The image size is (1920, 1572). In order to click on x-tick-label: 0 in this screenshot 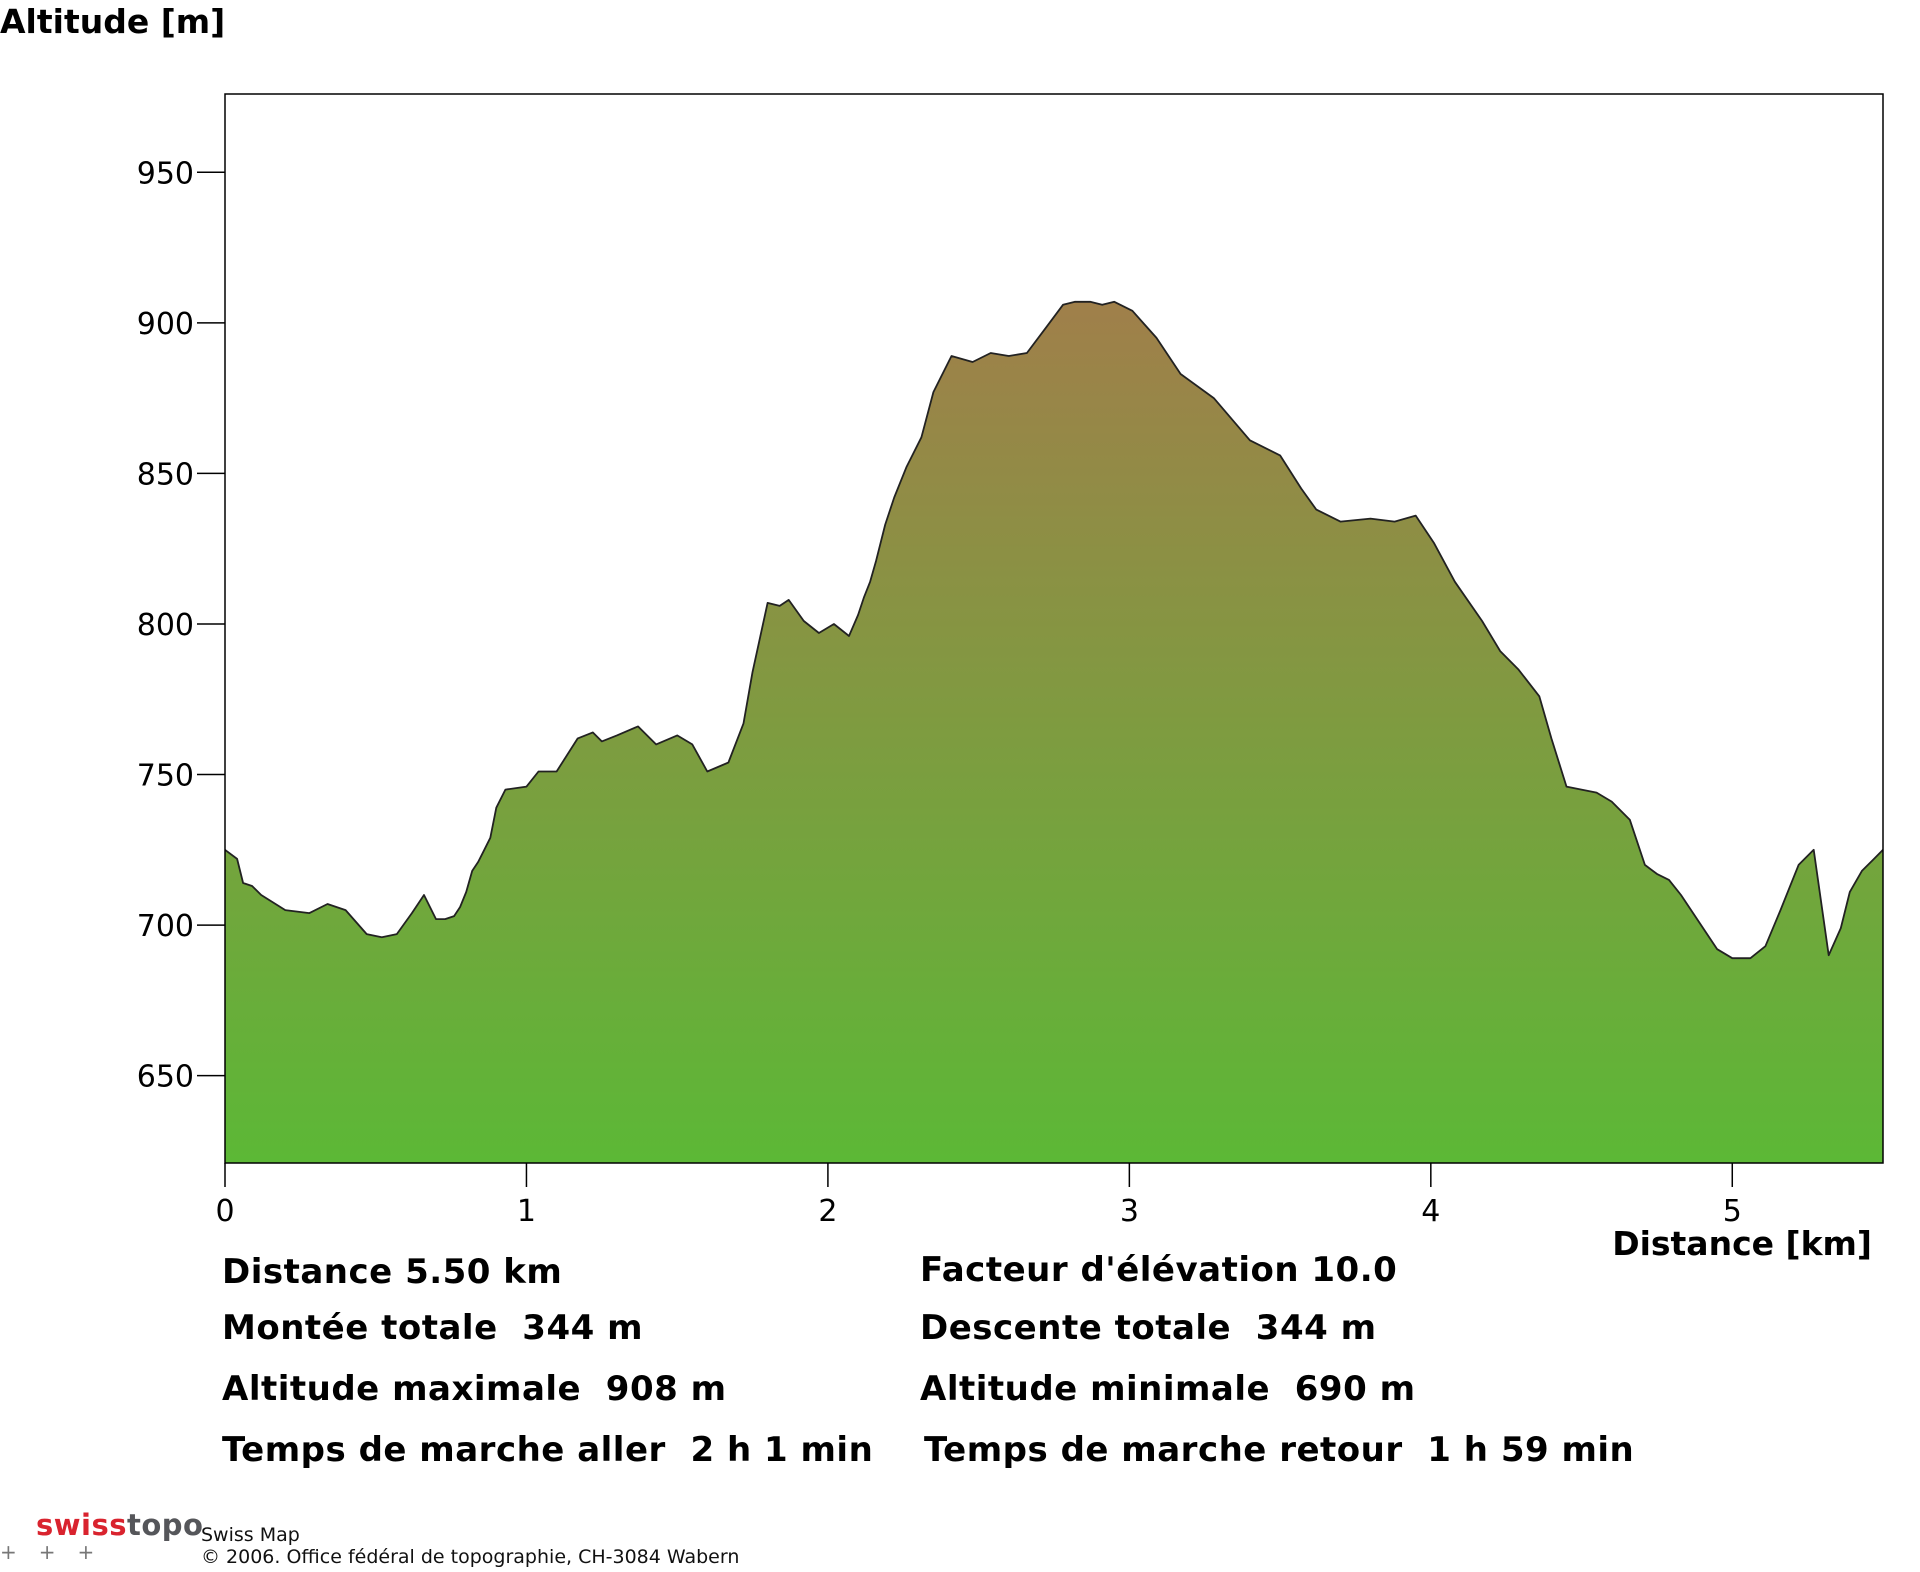, I will do `click(224, 1211)`.